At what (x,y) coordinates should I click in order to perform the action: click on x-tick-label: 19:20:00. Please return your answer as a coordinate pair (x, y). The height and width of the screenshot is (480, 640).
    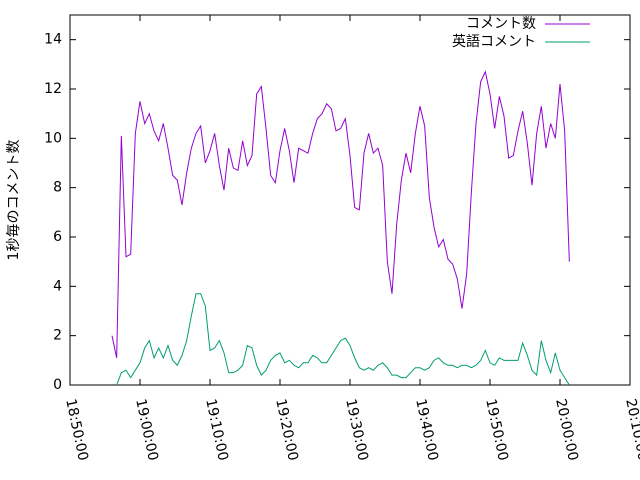
    Looking at the image, I should click on (286, 429).